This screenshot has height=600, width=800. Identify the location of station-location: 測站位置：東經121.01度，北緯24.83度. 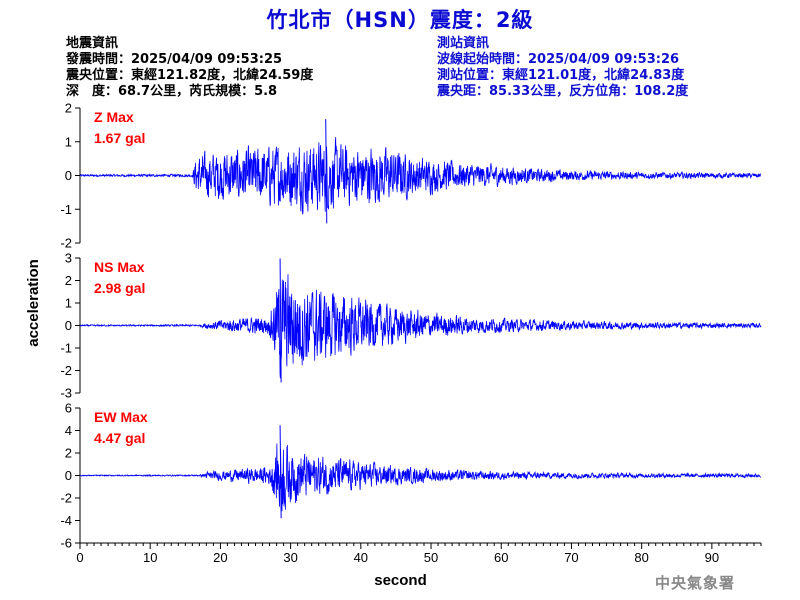
(561, 75).